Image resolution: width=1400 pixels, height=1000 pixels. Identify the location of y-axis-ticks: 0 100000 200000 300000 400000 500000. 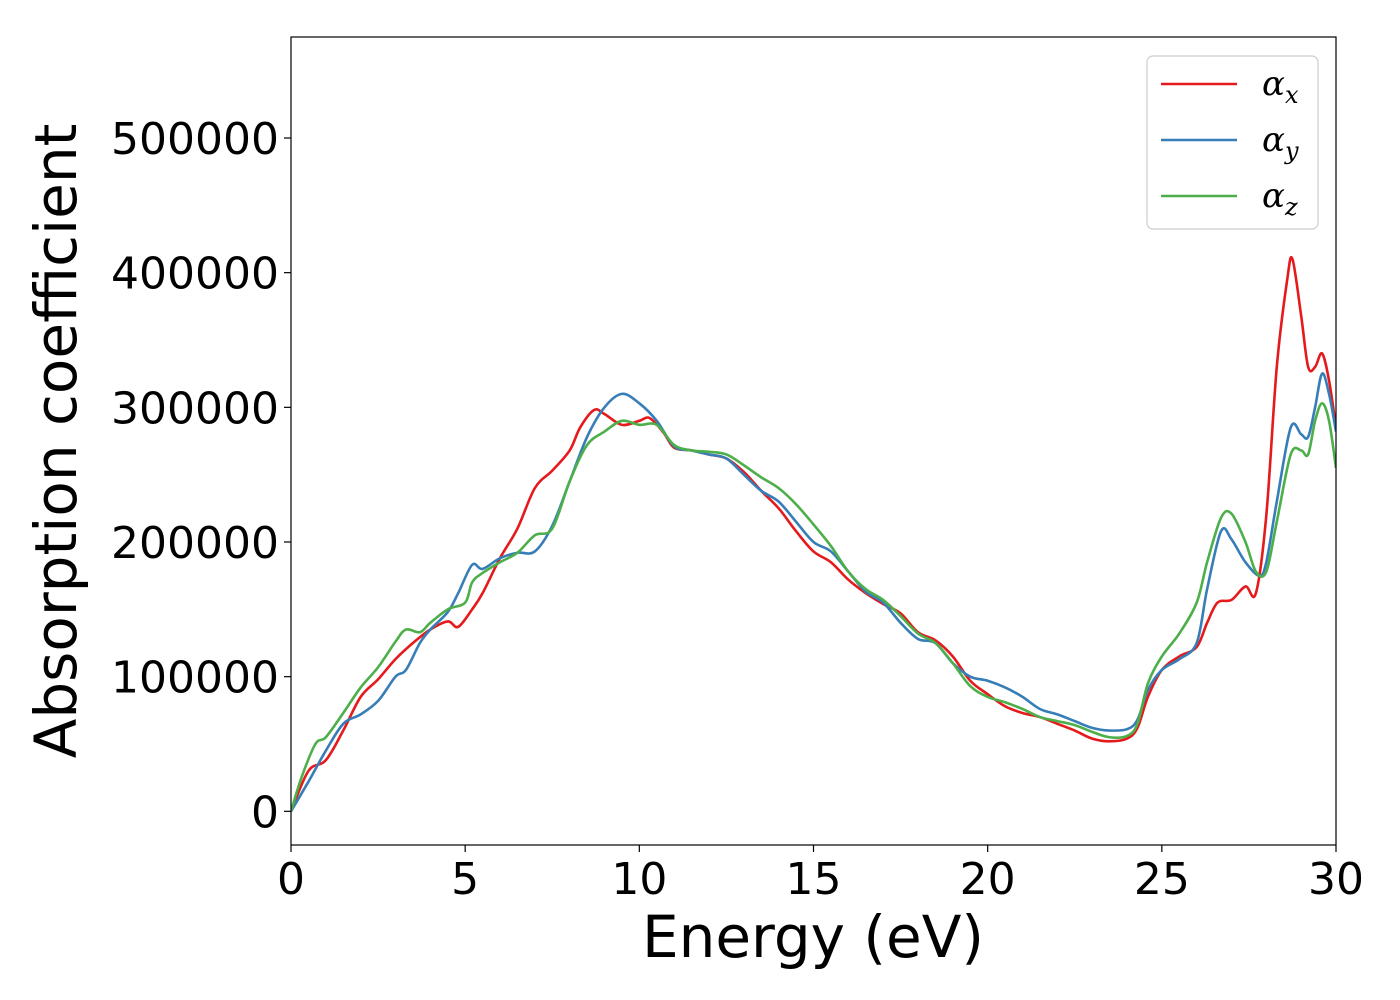
(201, 476).